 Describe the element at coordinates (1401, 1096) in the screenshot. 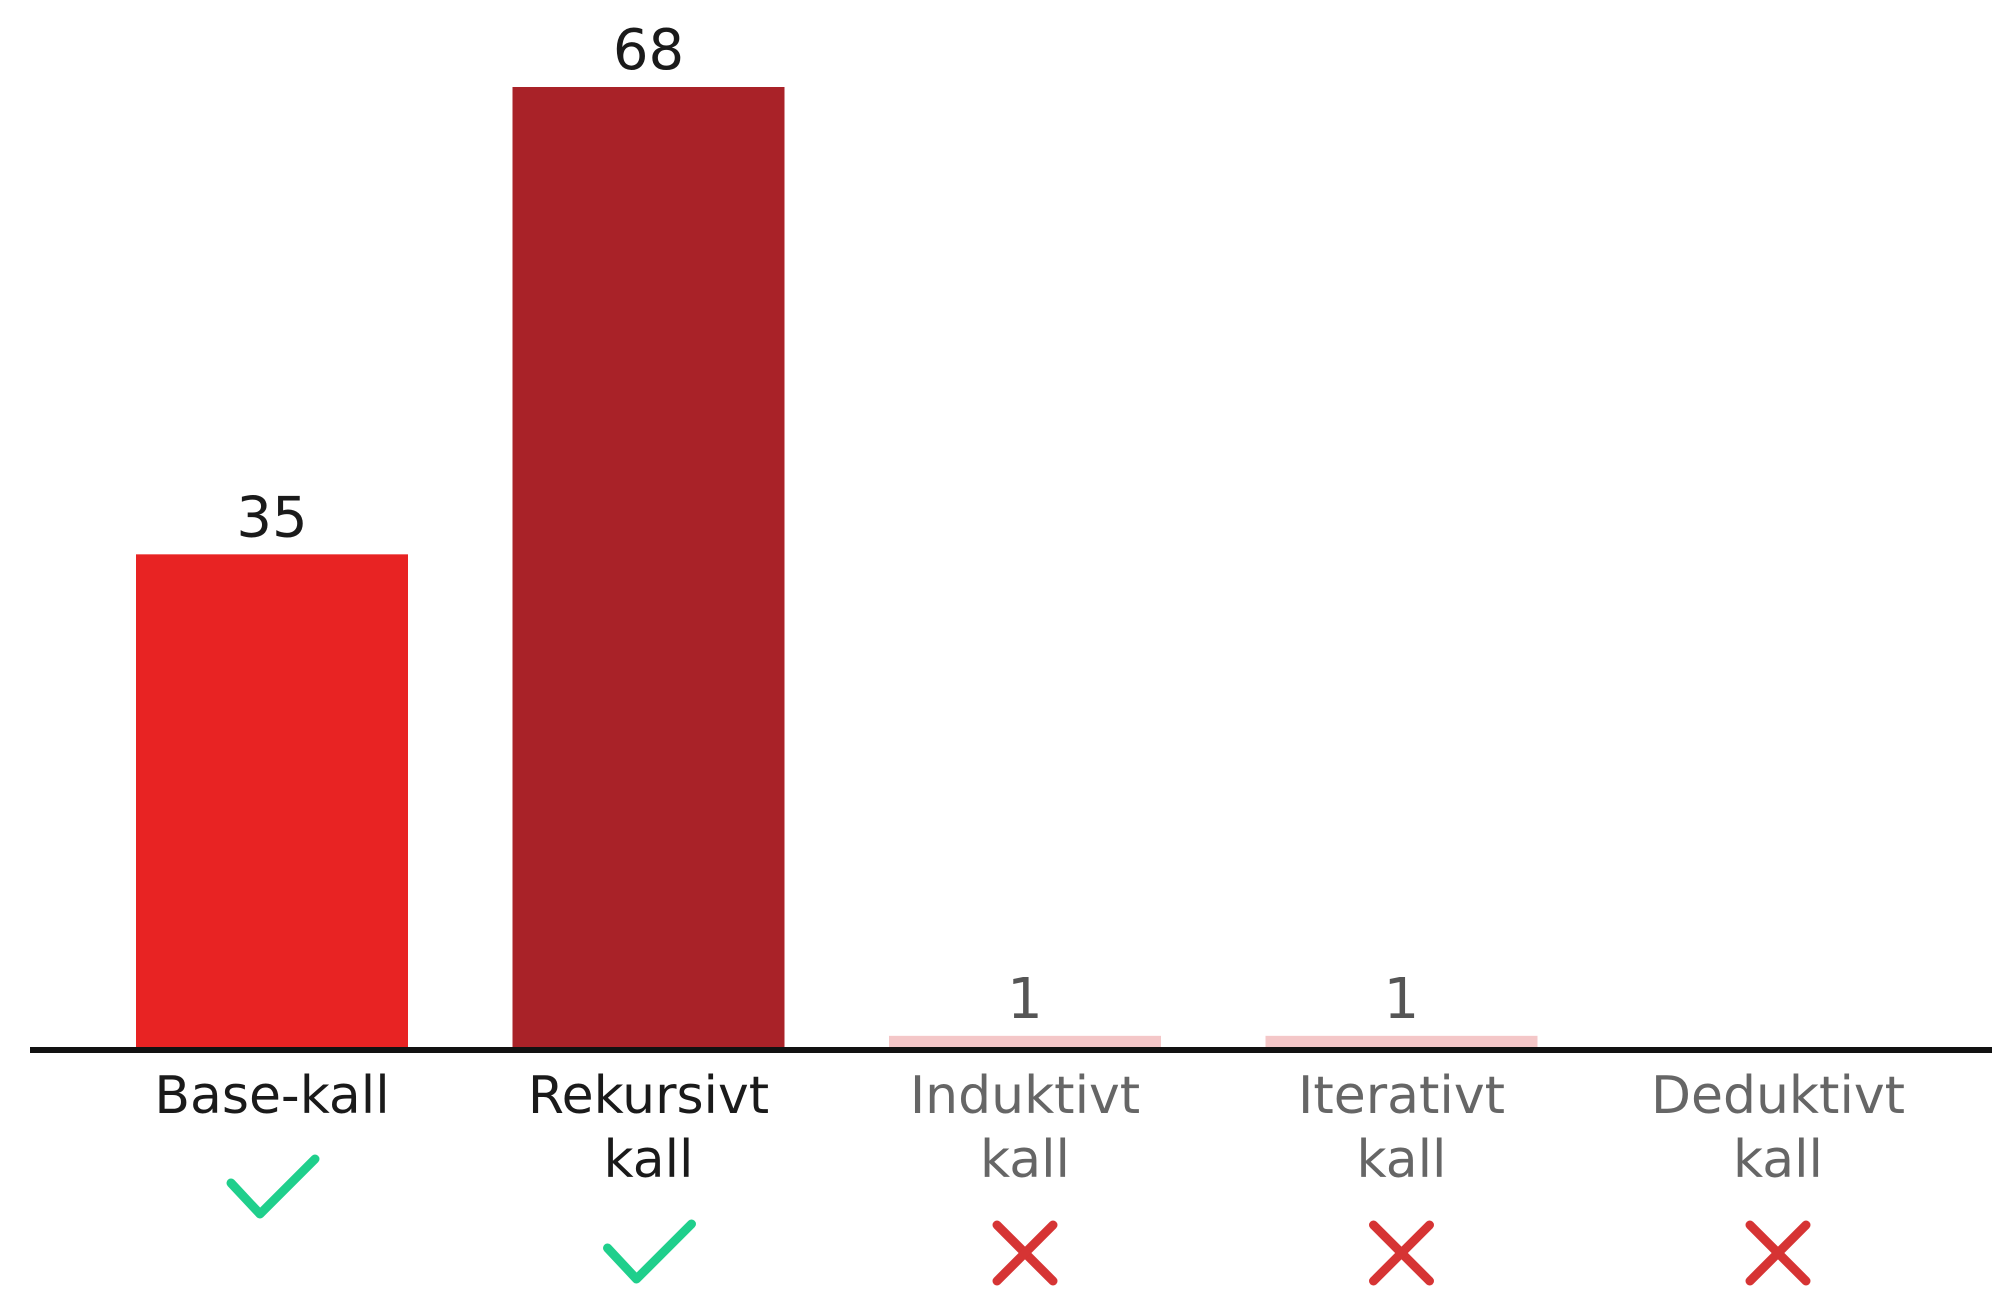

I see `category-label-3-line-0: Iterativt` at that location.